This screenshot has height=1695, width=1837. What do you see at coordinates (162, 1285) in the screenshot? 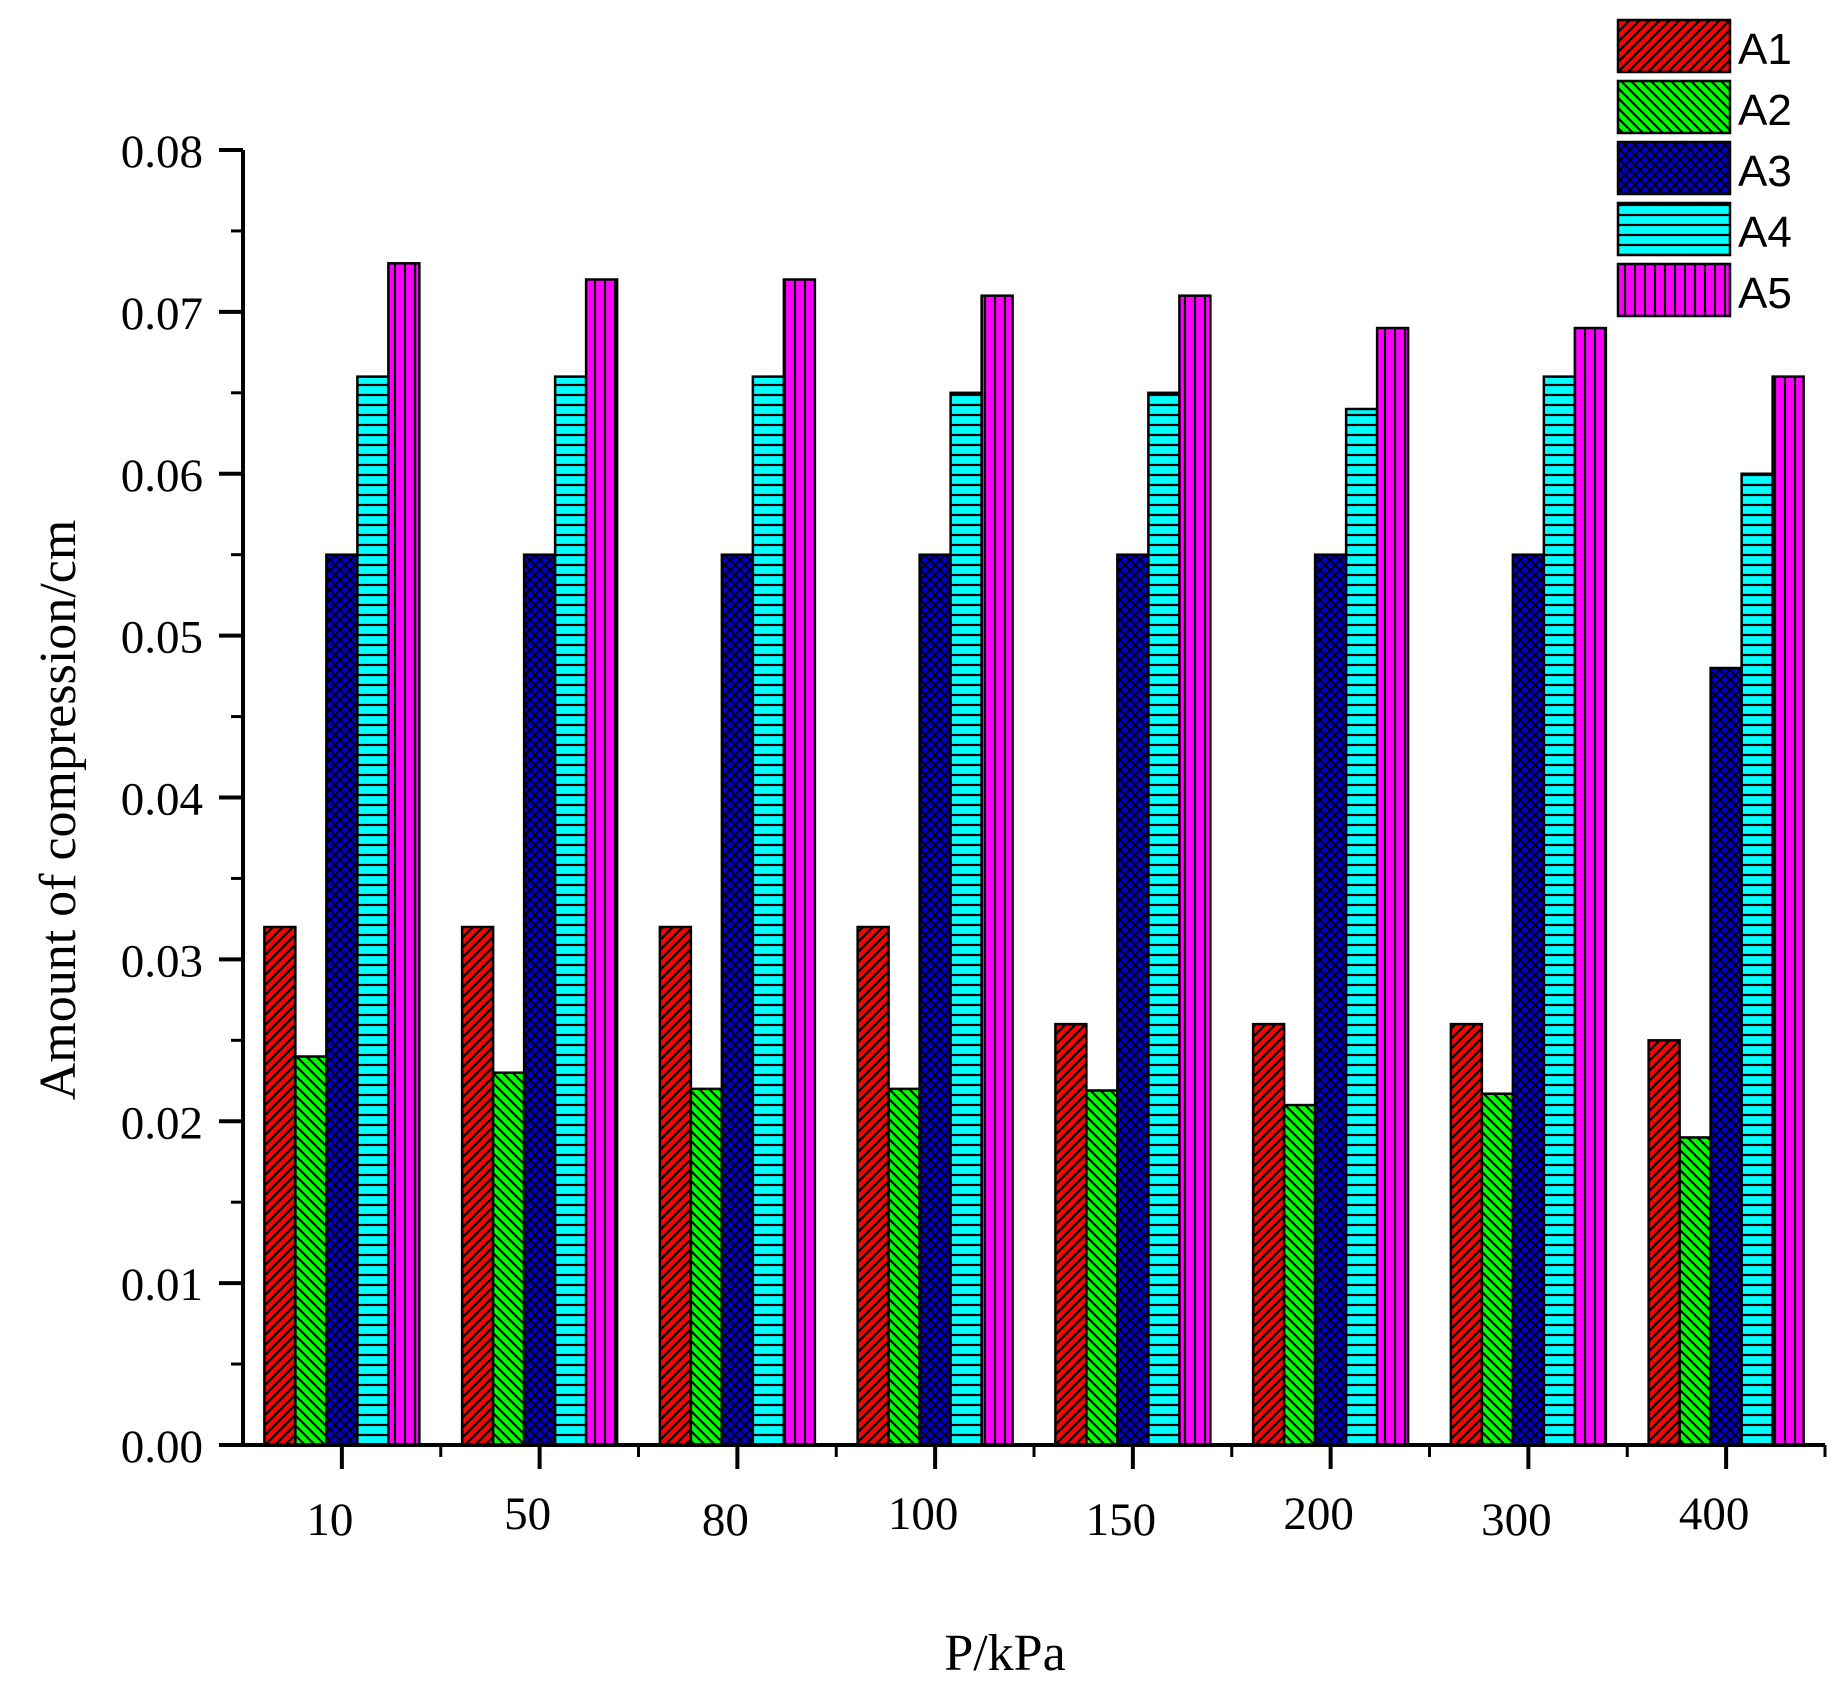
I see `y-tick-label: 0.01` at bounding box center [162, 1285].